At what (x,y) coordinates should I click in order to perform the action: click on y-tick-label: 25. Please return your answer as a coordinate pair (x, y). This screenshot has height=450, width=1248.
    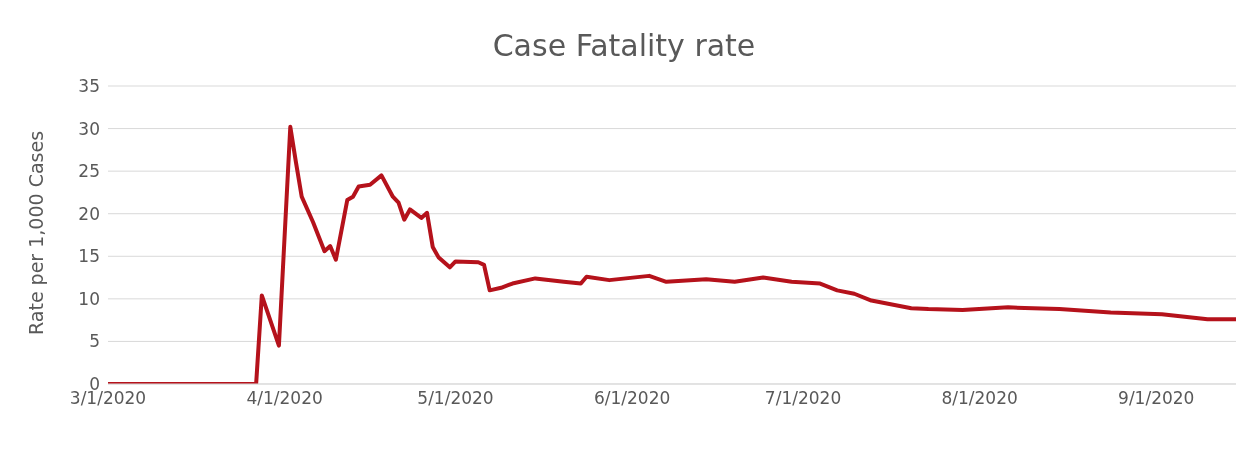
    Looking at the image, I should click on (89, 171).